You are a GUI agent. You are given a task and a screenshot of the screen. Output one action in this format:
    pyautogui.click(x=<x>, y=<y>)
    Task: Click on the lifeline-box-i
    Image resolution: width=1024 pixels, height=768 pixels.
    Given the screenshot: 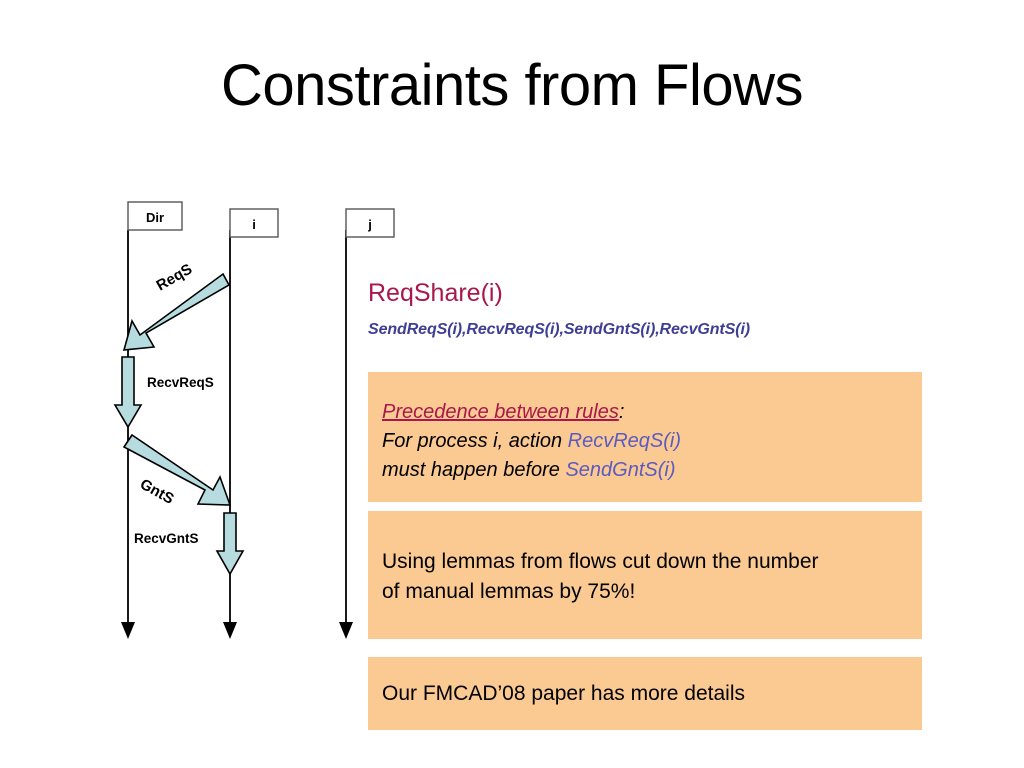 What is the action you would take?
    pyautogui.click(x=254, y=223)
    